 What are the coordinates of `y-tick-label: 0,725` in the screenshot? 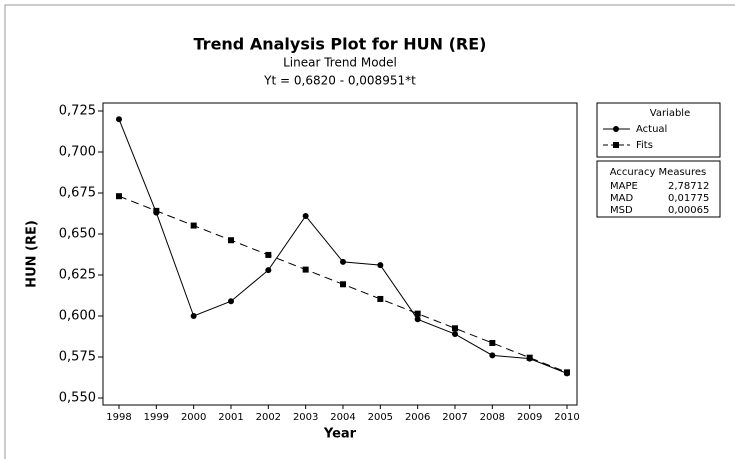 It's located at (77, 111).